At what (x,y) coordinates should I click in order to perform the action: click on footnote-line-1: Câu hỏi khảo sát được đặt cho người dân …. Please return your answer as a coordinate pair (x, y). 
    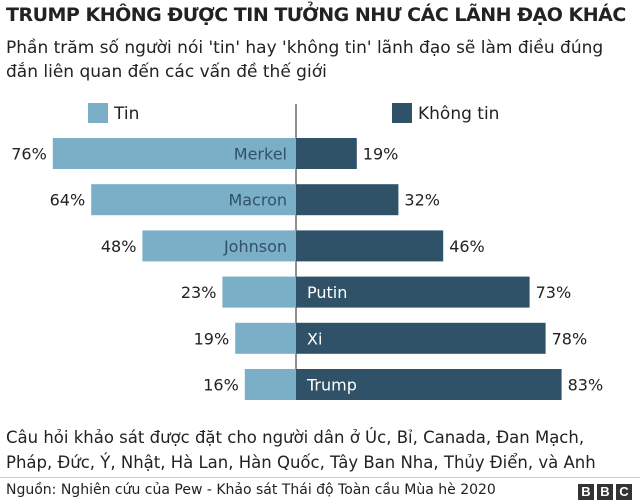
    Looking at the image, I should click on (295, 437).